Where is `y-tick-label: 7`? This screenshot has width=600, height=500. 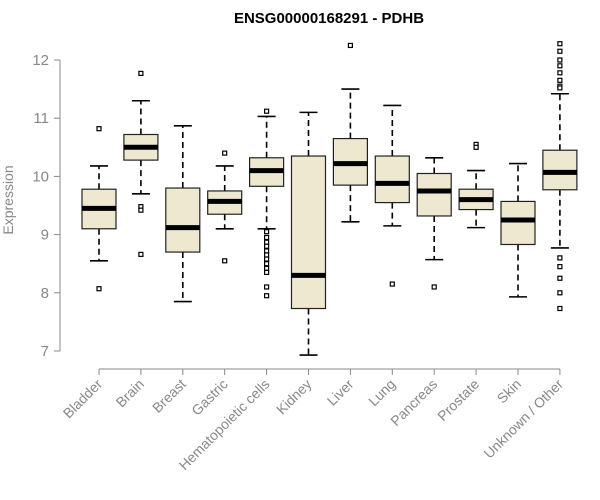
y-tick-label: 7 is located at coordinates (45, 351).